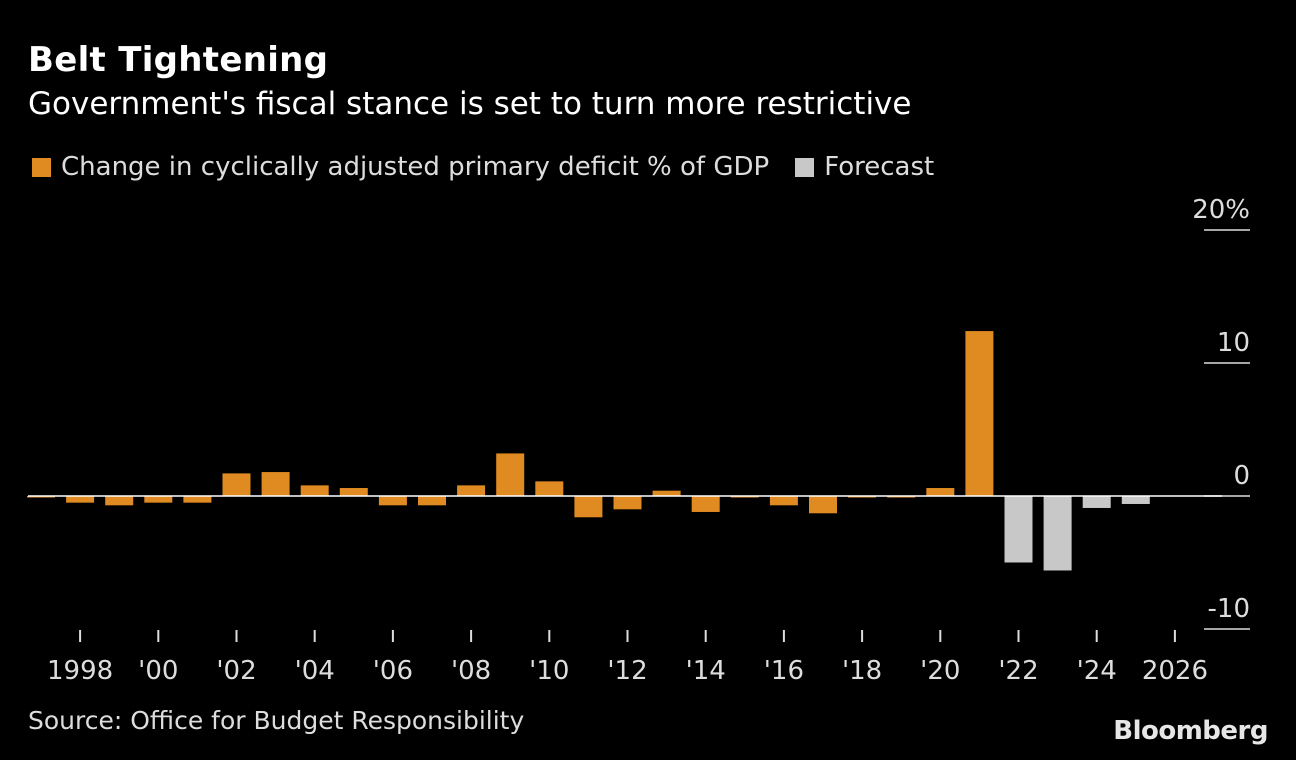 Image resolution: width=1296 pixels, height=760 pixels. What do you see at coordinates (1221, 210) in the screenshot?
I see `y-tick-label: 20%` at bounding box center [1221, 210].